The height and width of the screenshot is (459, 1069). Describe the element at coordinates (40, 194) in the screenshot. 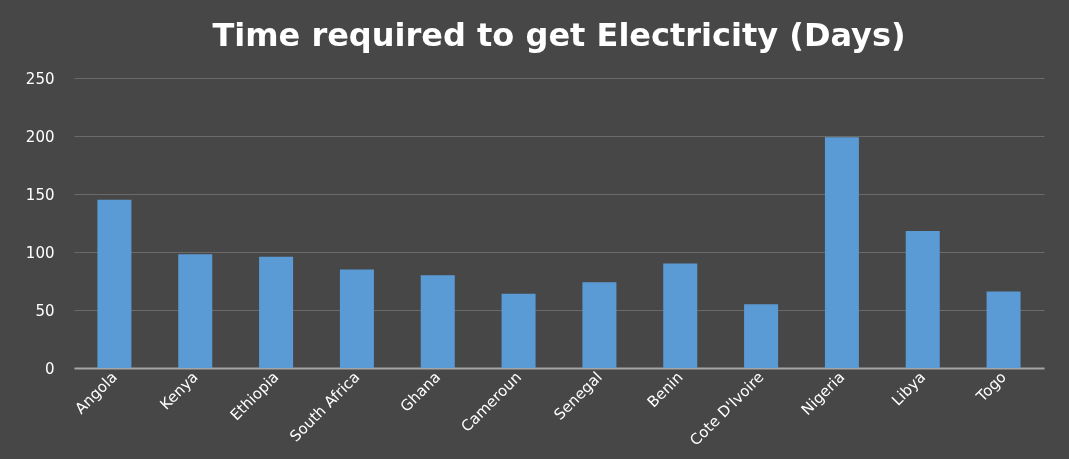

I see `y-tick-label: 150` at that location.